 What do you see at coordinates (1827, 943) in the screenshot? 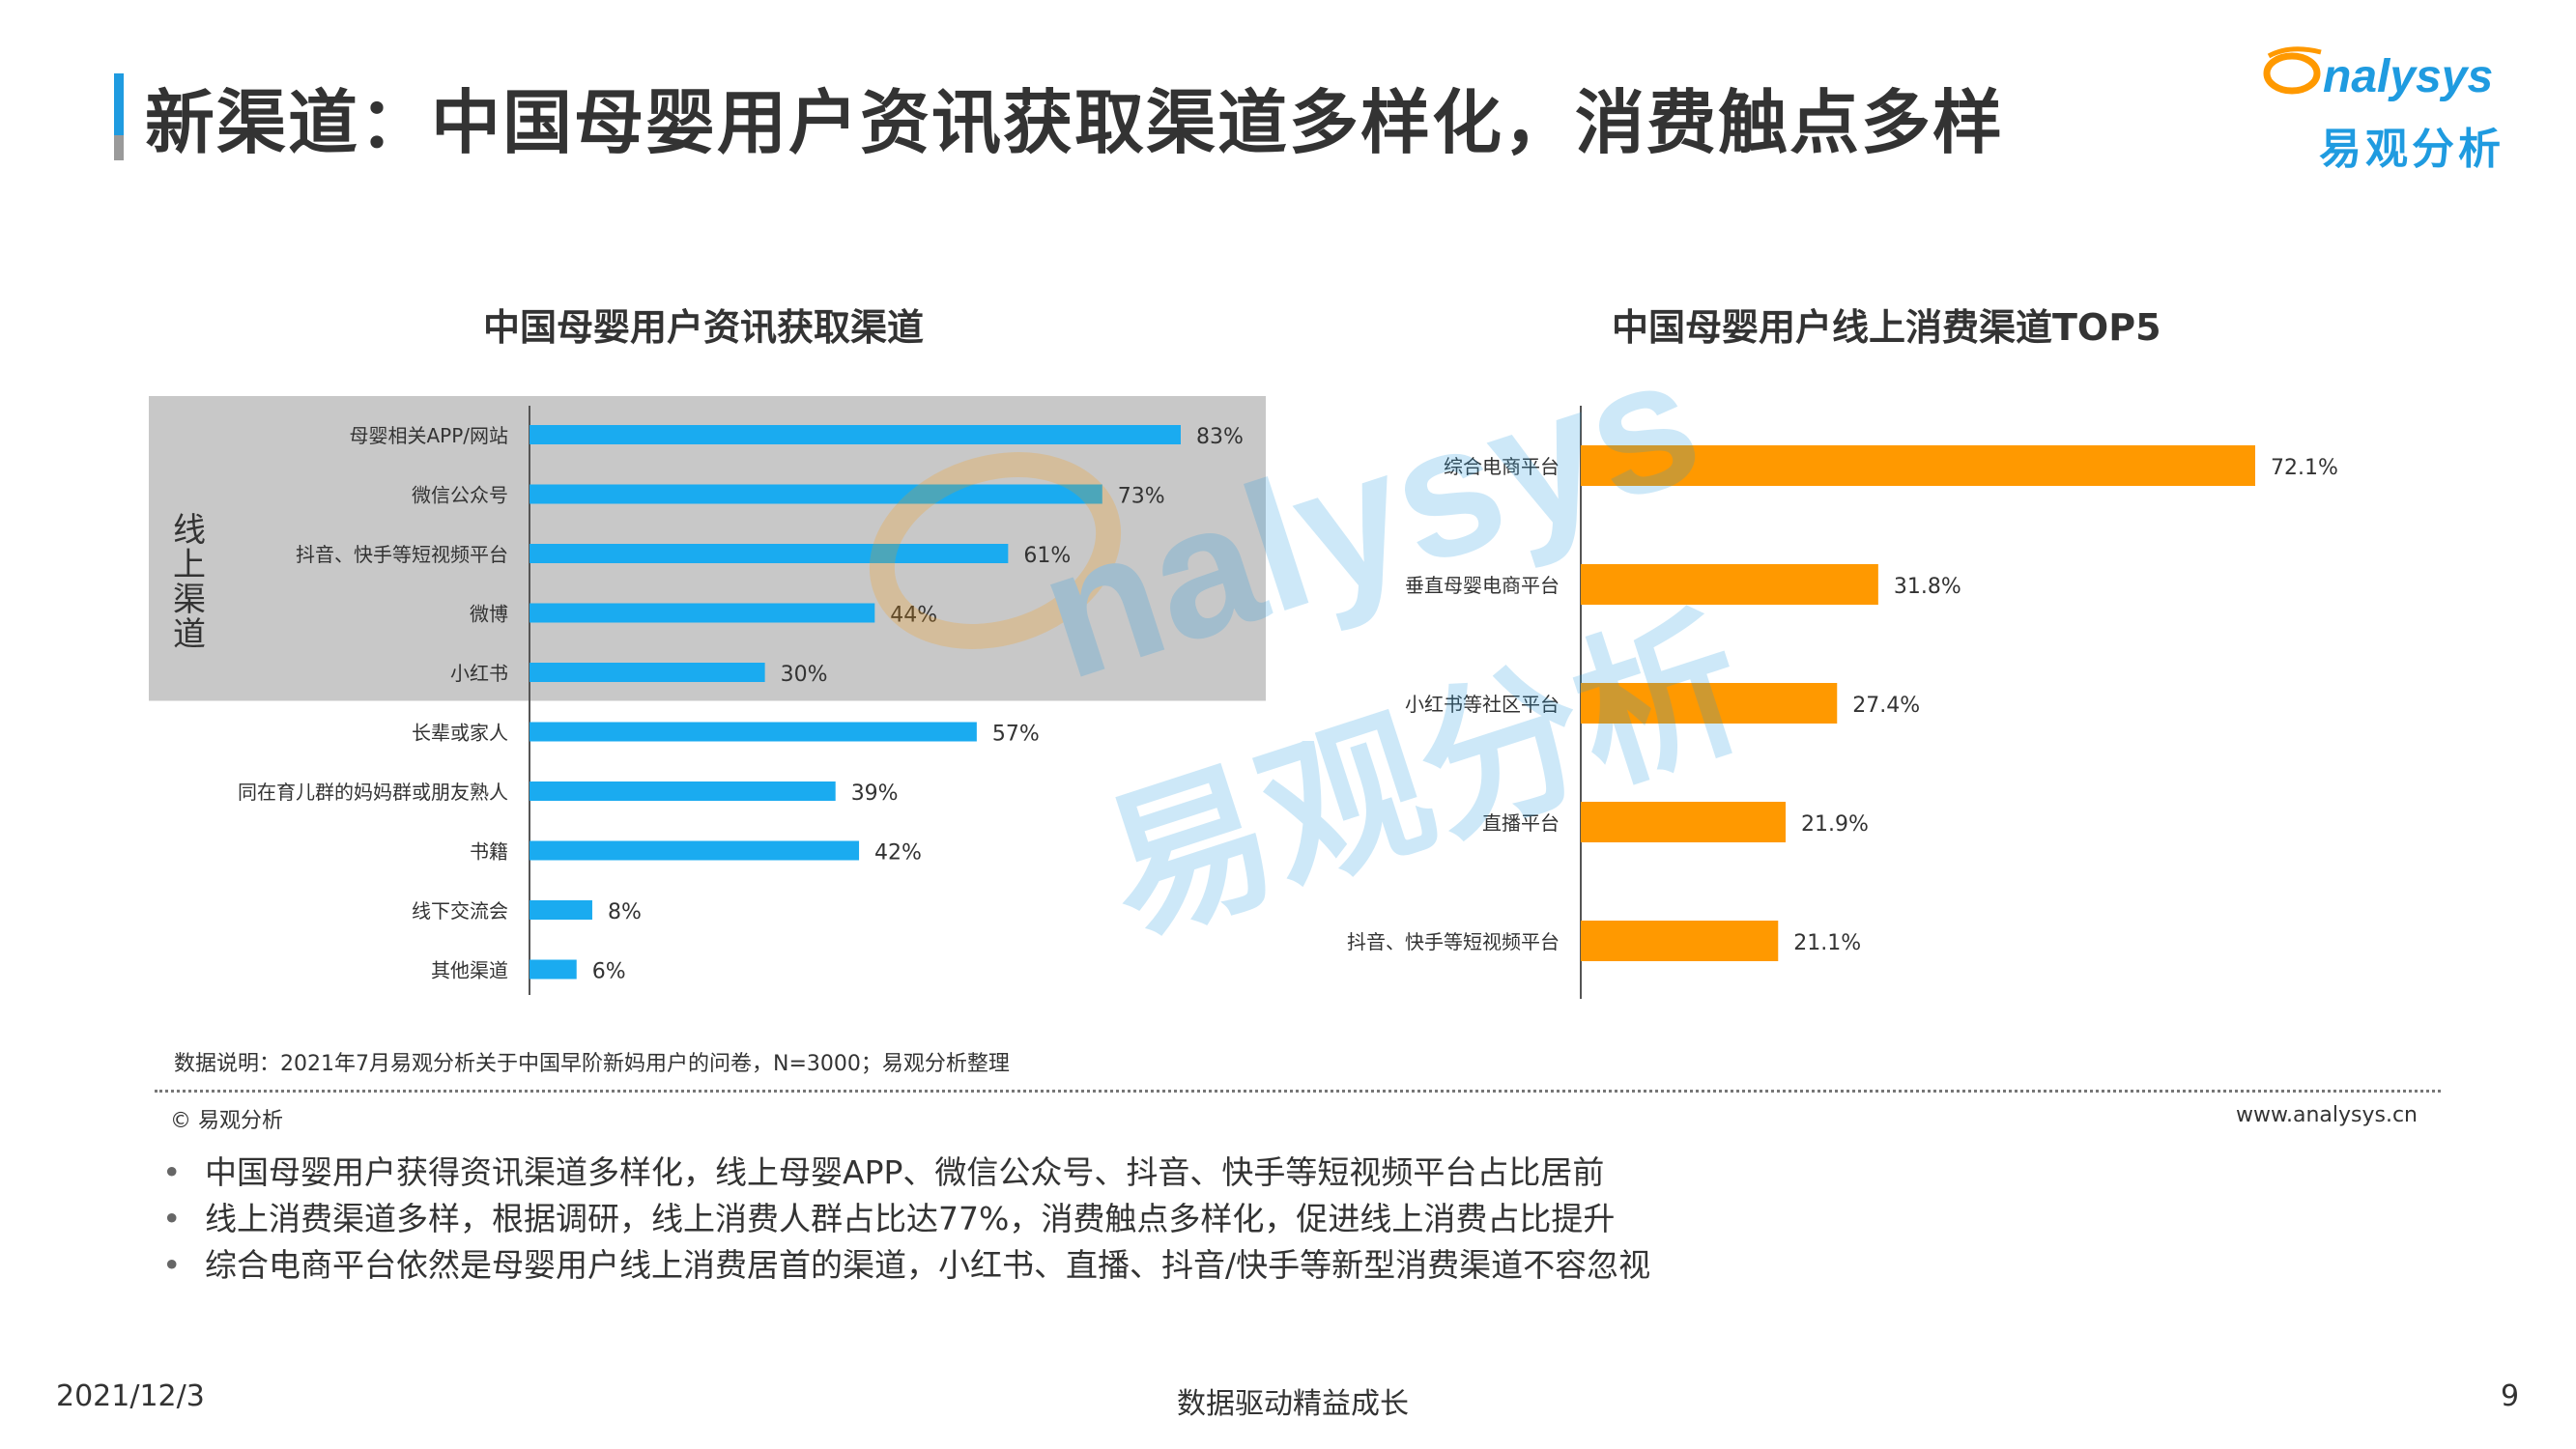
I see `value-label: 21.1%` at bounding box center [1827, 943].